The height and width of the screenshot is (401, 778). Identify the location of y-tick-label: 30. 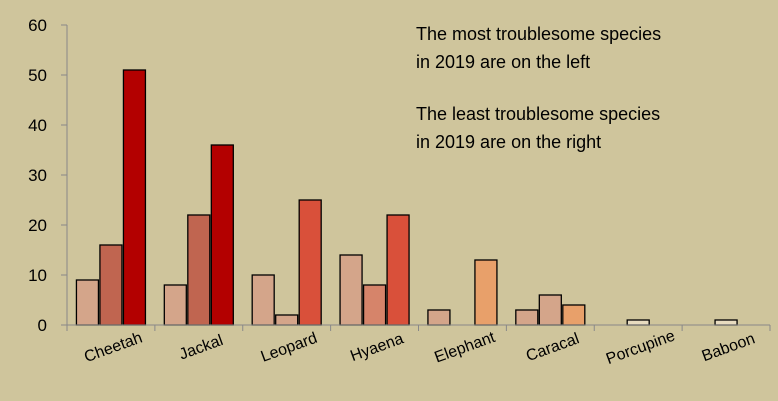
(37, 175).